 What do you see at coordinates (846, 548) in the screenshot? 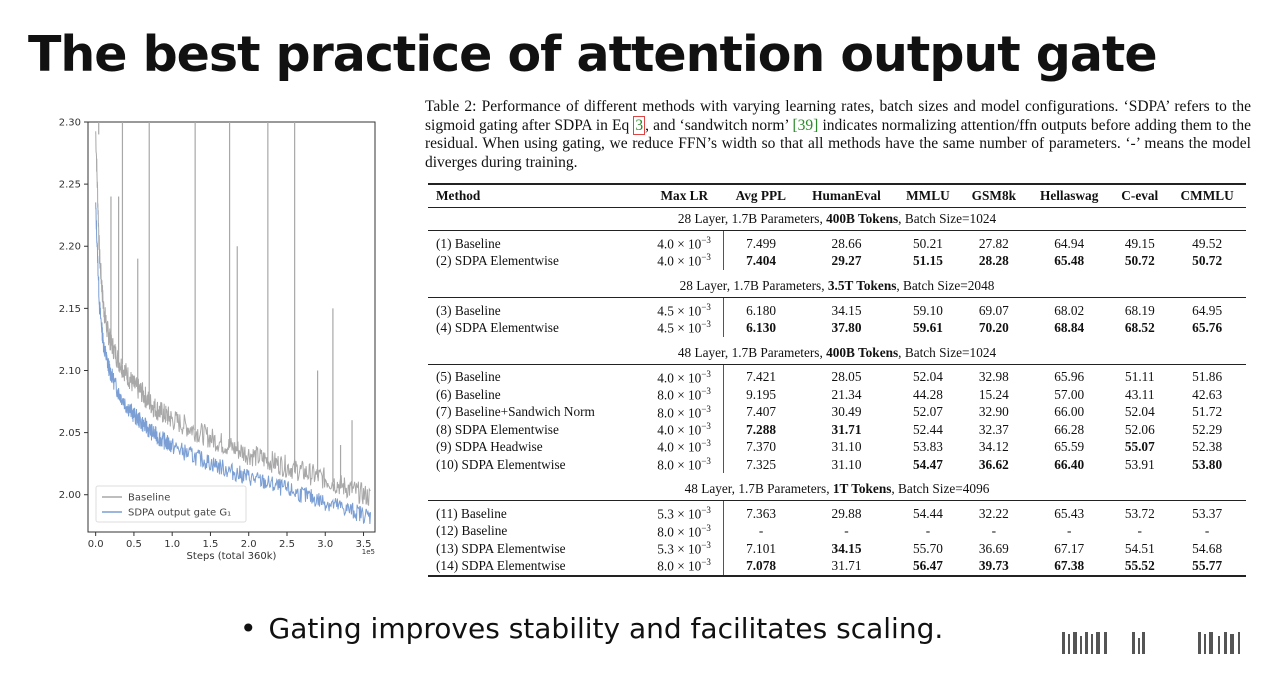
I see `metric-cell-humaneval: 34.15` at bounding box center [846, 548].